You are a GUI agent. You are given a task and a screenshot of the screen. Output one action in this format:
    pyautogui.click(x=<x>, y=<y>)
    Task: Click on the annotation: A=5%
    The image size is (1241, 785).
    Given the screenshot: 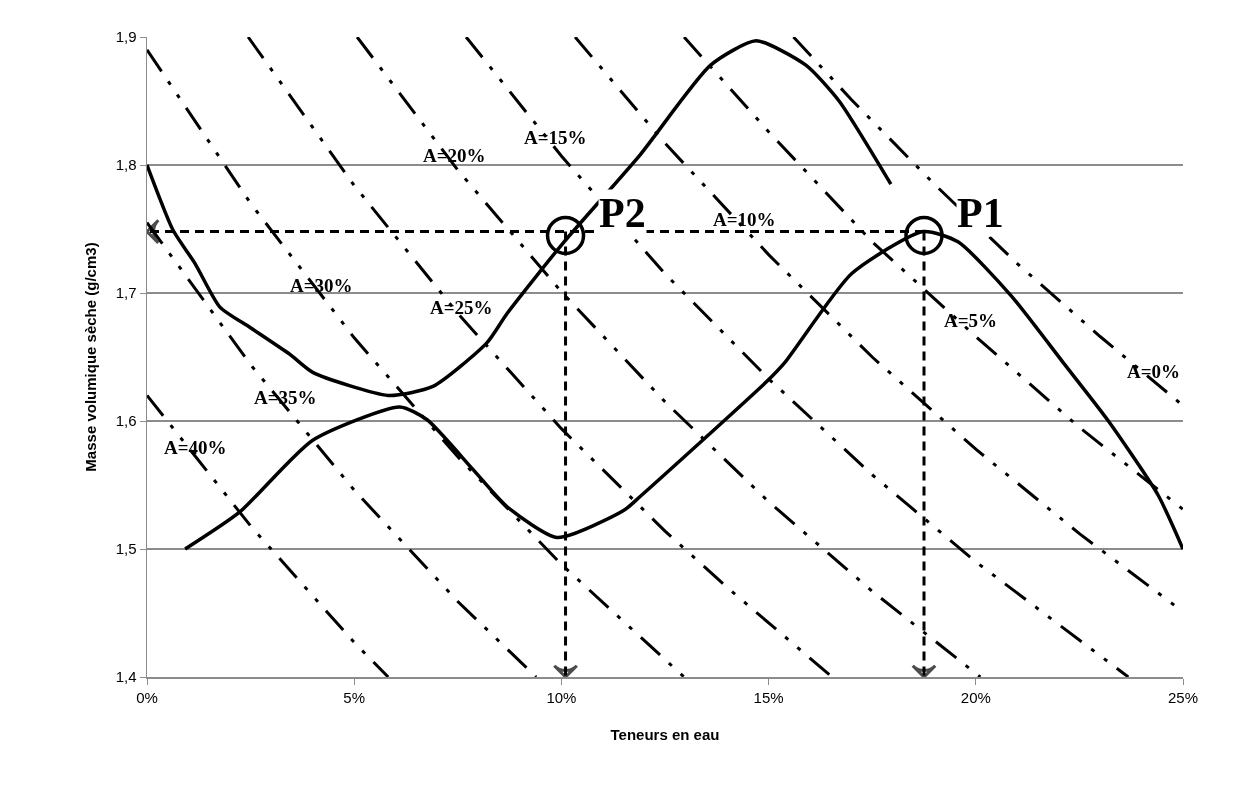 What is the action you would take?
    pyautogui.click(x=971, y=320)
    